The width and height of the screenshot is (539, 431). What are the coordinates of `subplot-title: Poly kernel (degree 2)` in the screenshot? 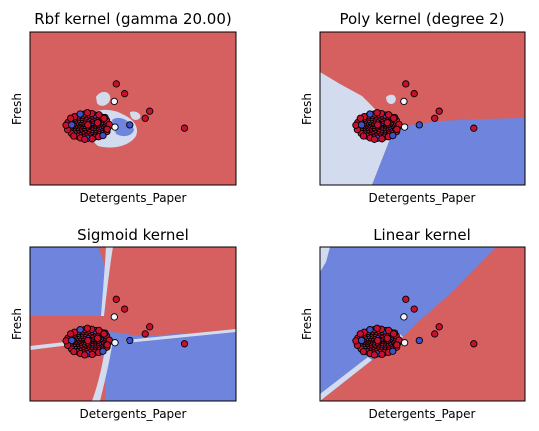 It's located at (421, 19).